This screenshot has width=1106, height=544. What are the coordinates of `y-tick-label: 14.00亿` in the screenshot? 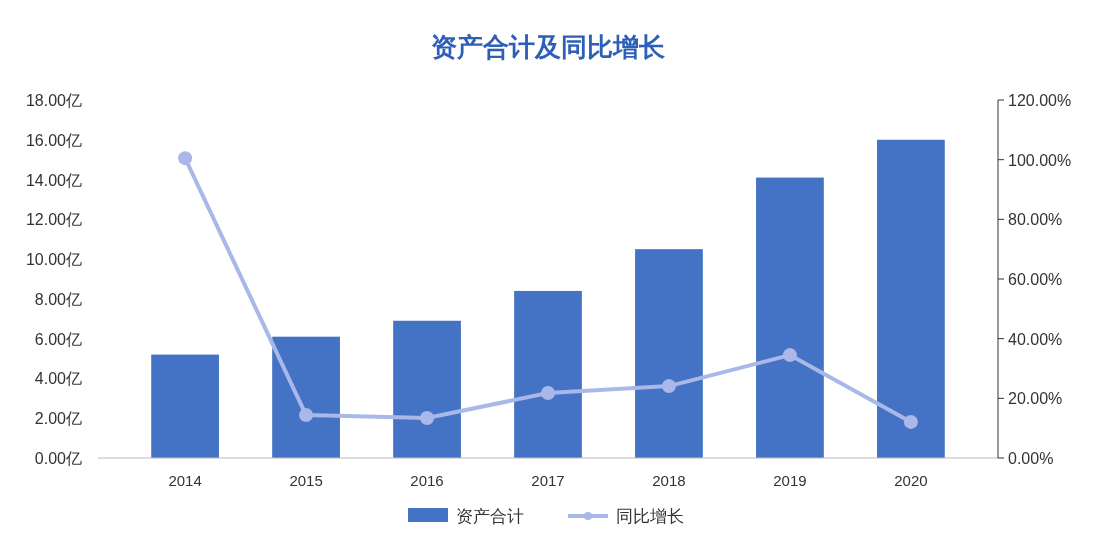 It's located at (53, 180).